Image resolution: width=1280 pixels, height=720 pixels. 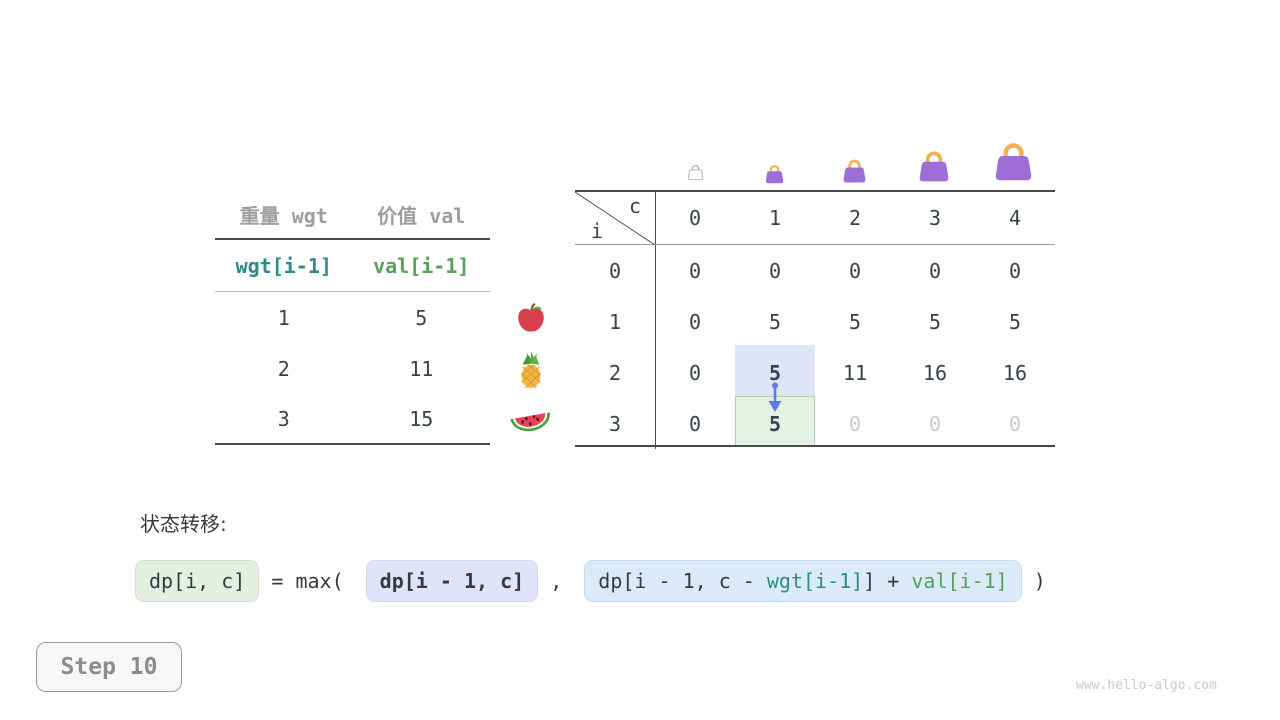 What do you see at coordinates (935, 423) in the screenshot?
I see `dp-cell-3-3: 0` at bounding box center [935, 423].